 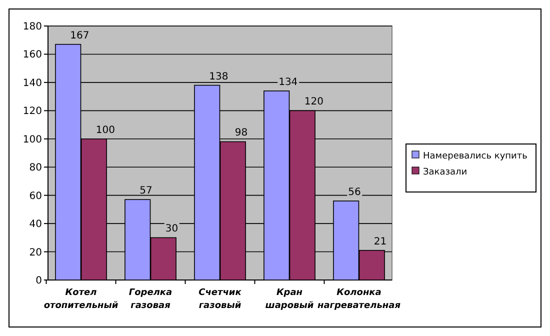 I want to click on y-tick-label: 120, so click(x=32, y=112).